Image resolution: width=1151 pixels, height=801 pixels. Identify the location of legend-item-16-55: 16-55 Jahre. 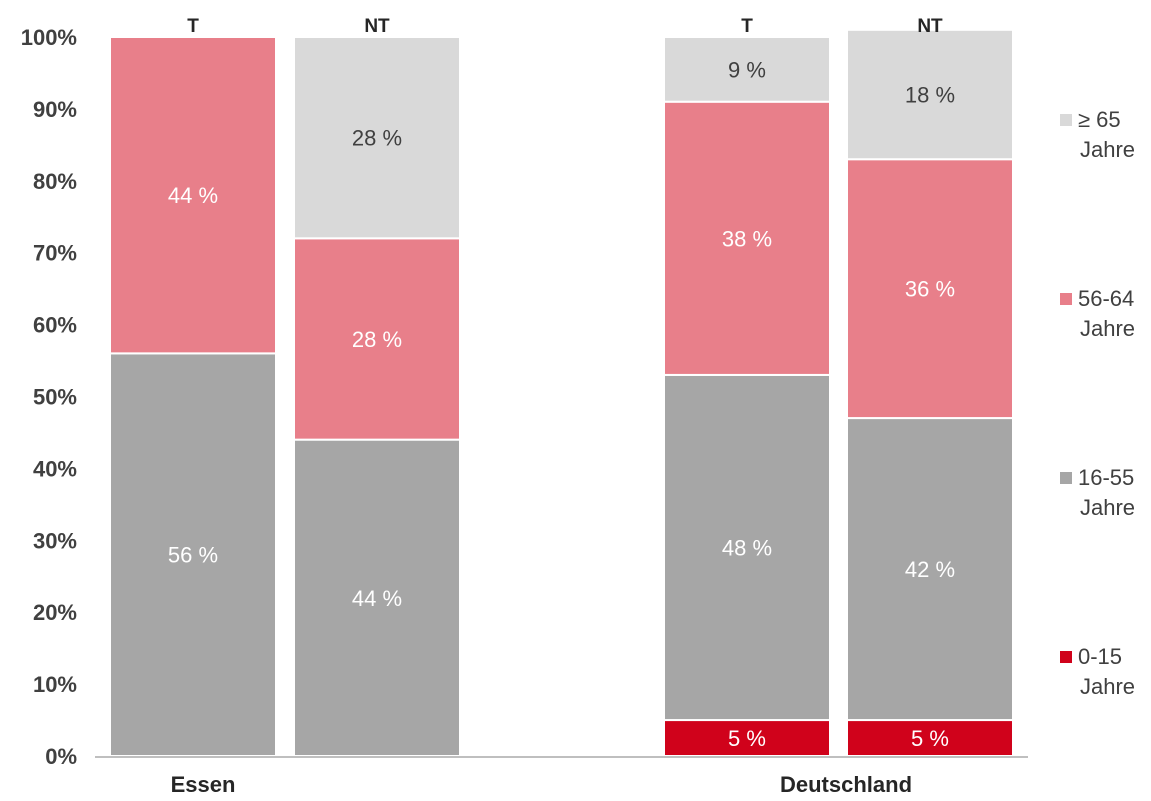
(1105, 493).